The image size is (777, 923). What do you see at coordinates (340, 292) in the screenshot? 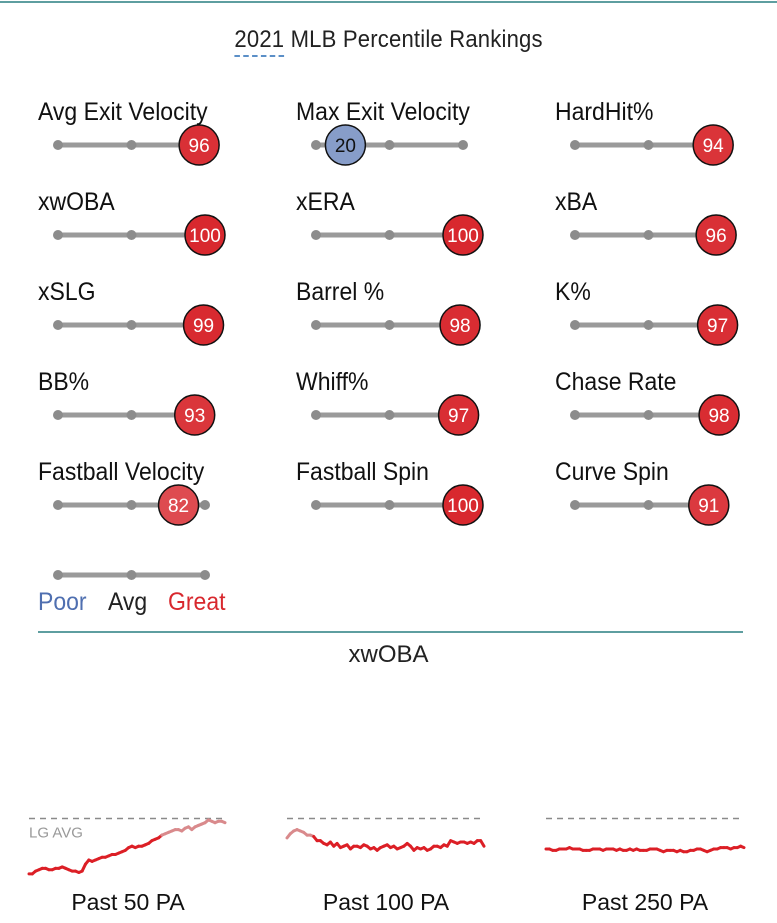
I see `metric-label: Barrel %` at bounding box center [340, 292].